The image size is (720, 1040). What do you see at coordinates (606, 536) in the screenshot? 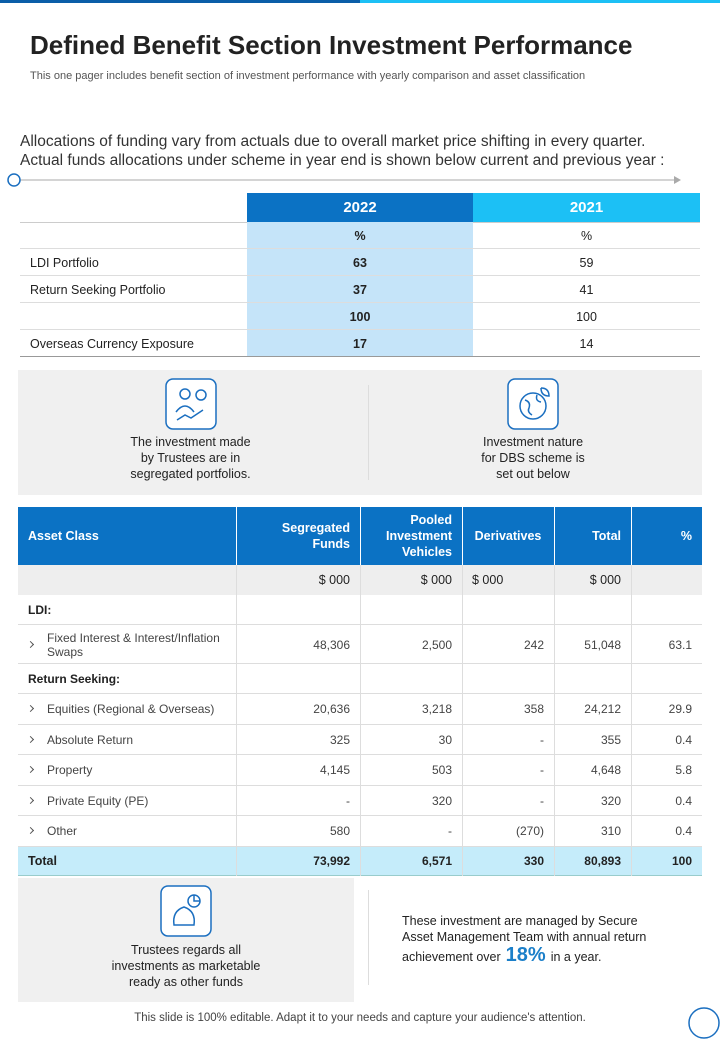
I see `header-cell: Total` at bounding box center [606, 536].